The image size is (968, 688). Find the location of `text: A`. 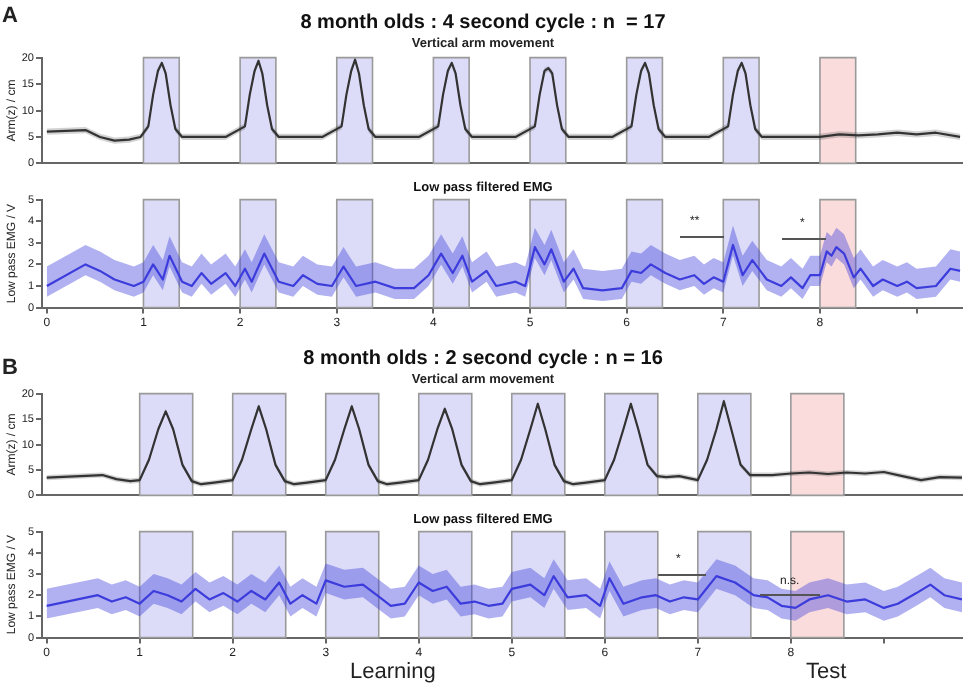

text: A is located at coordinates (10, 16).